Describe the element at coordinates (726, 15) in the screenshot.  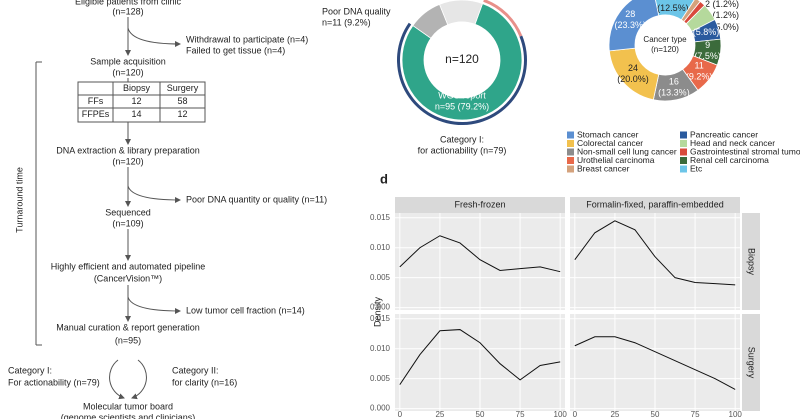
I see `slice-pct: (1.2%)` at that location.